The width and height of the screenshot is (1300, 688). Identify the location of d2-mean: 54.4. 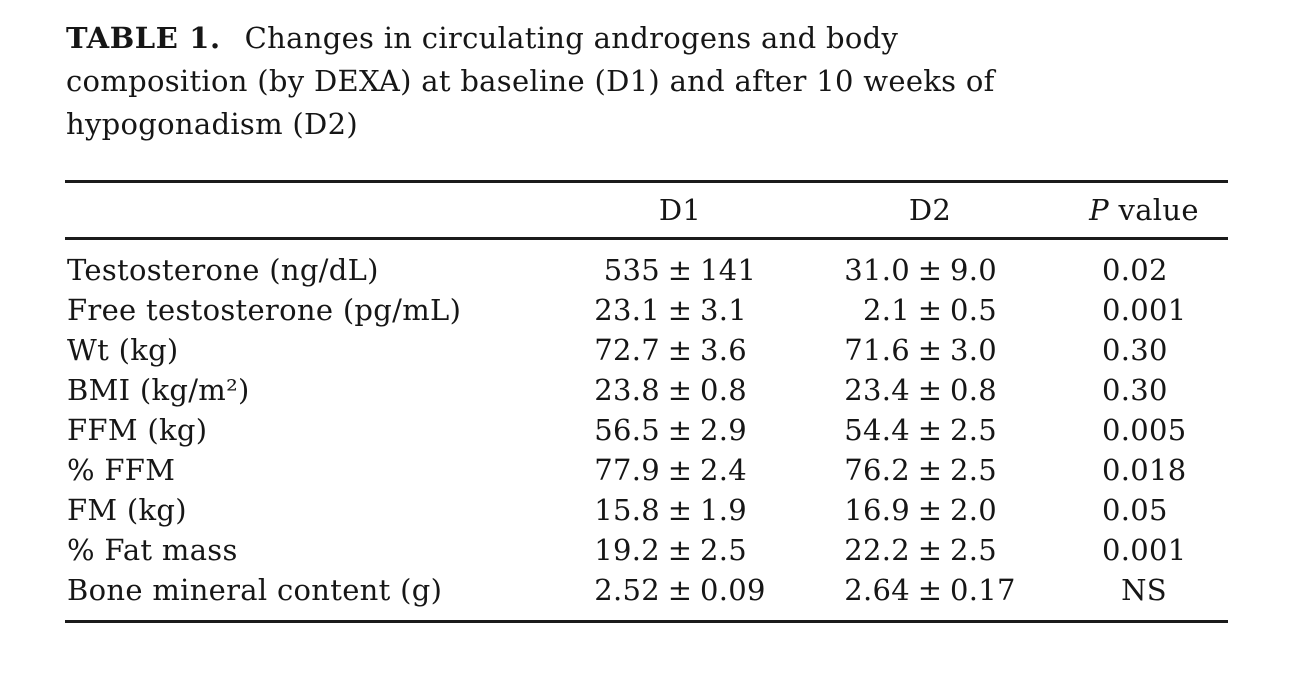
(877, 430).